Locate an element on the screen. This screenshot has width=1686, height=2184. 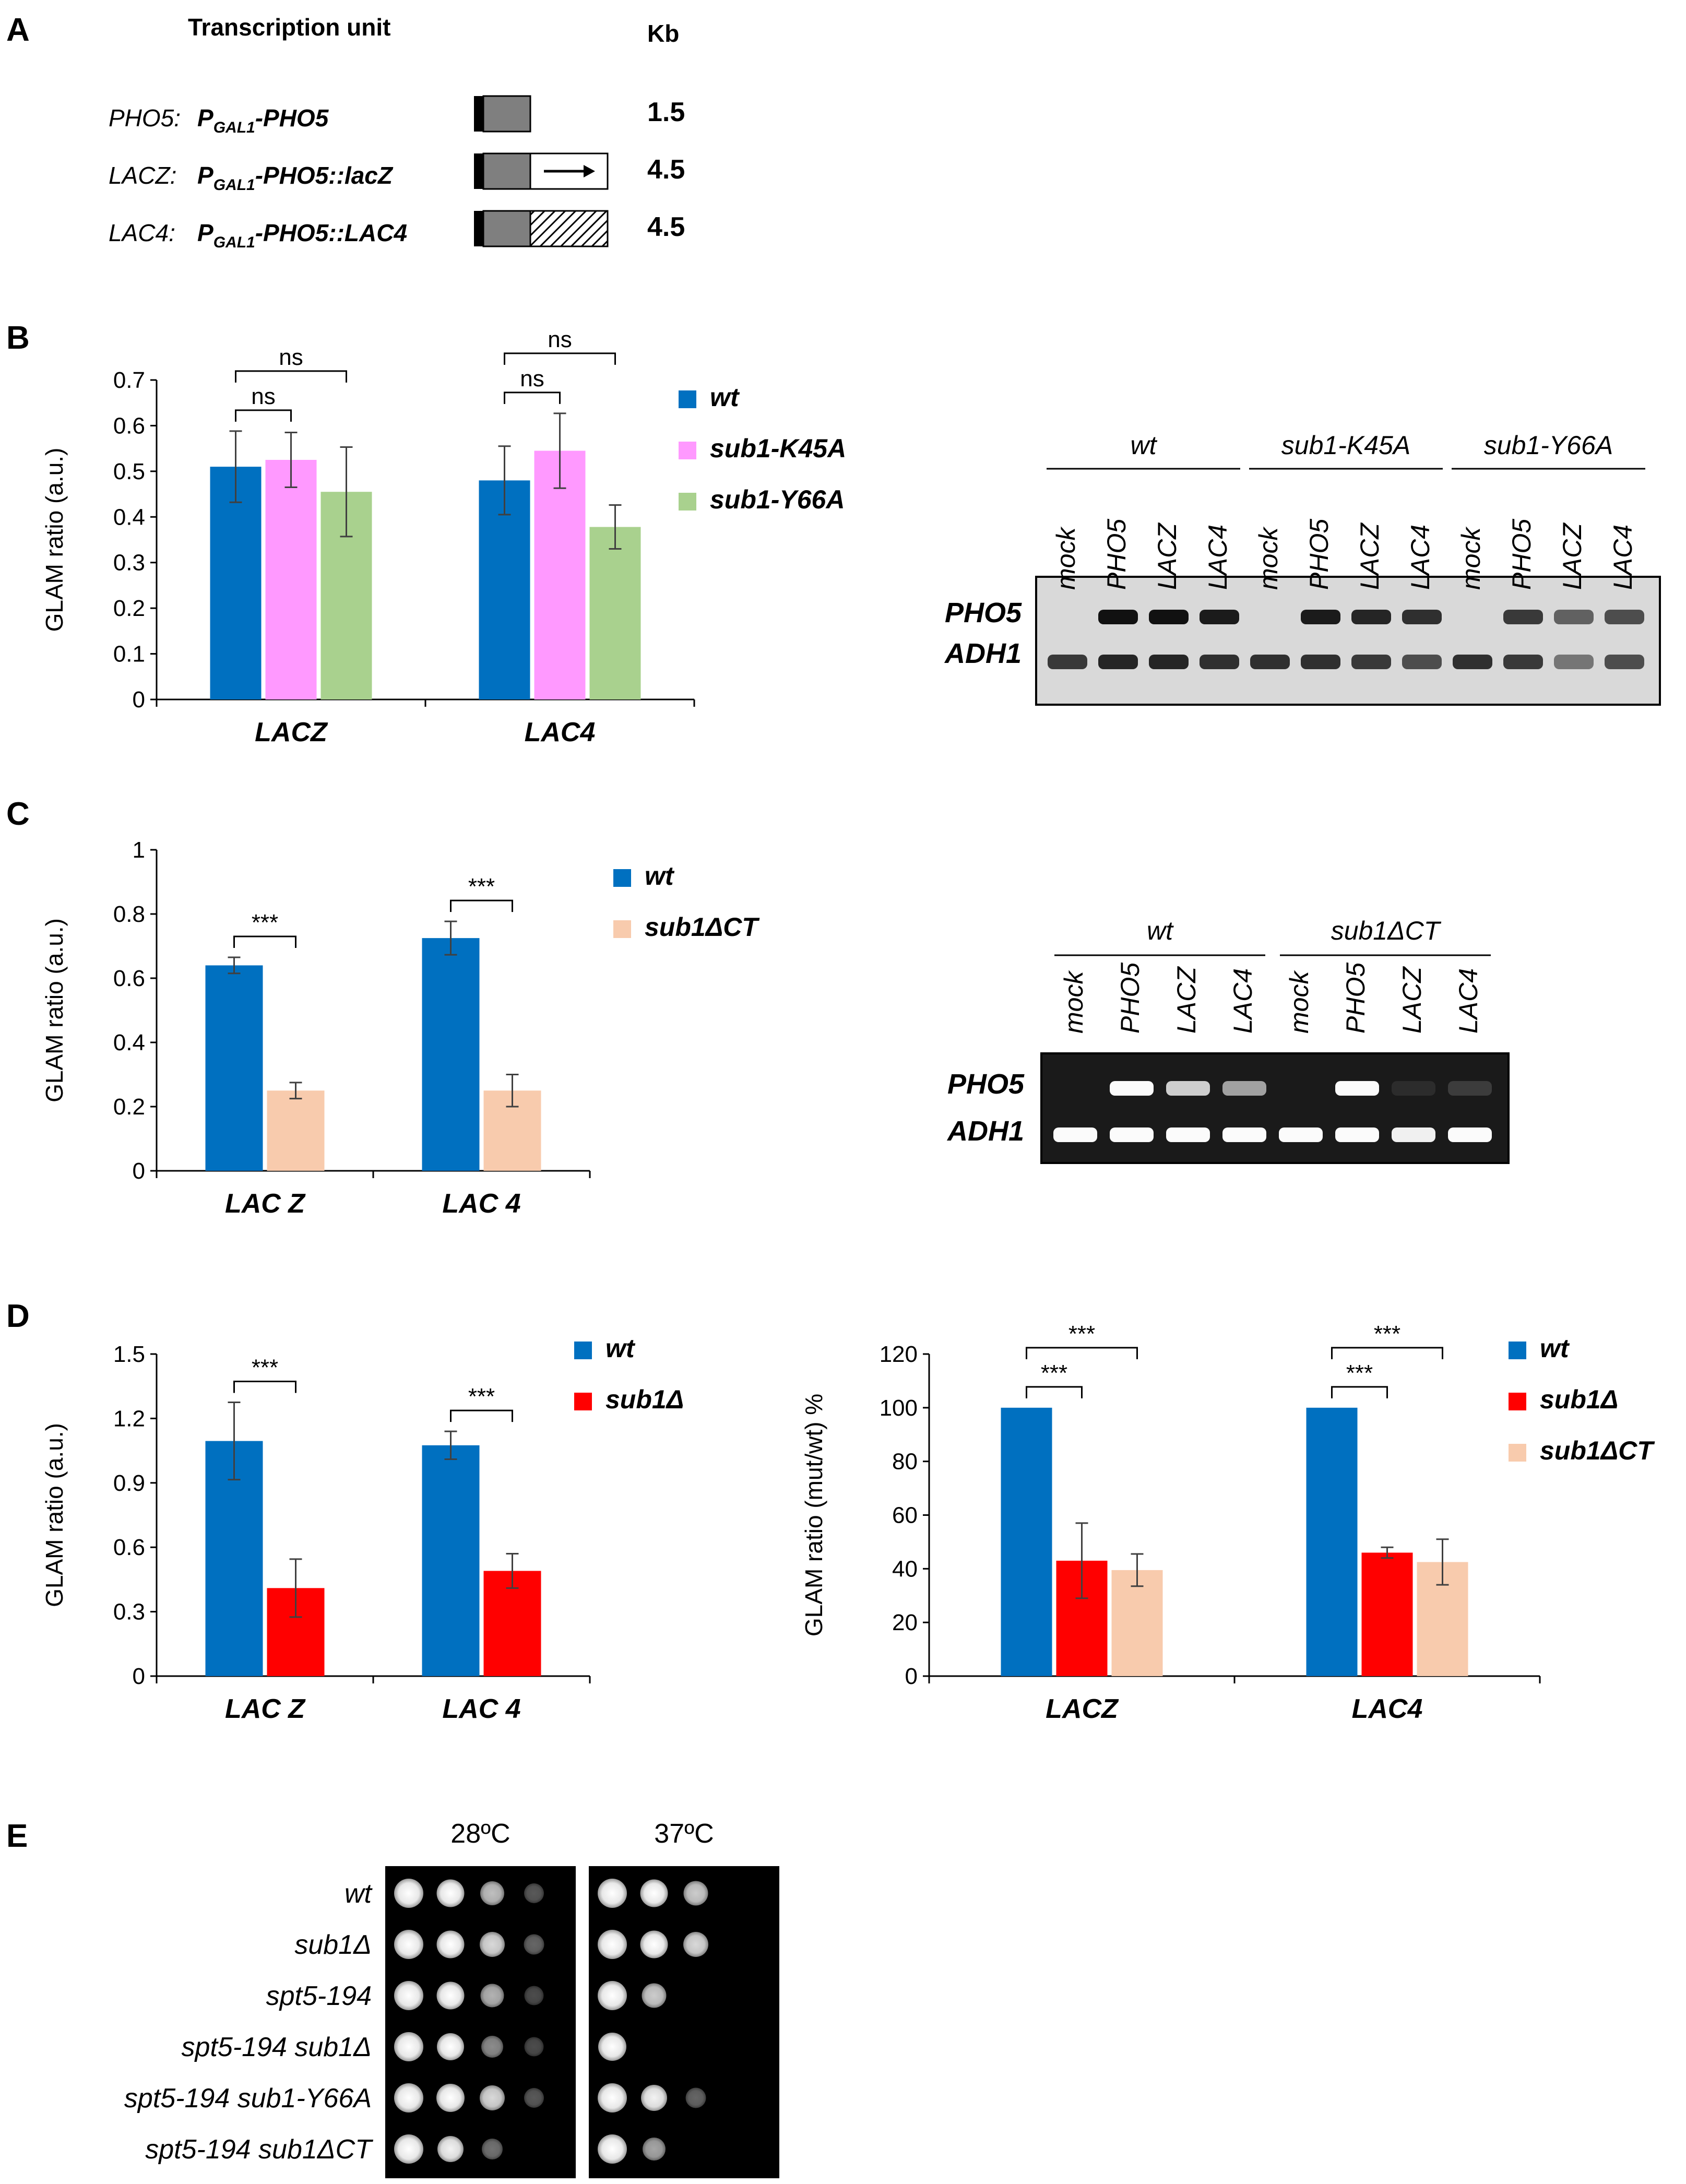
temperature-label: 28ºC is located at coordinates (480, 1834).